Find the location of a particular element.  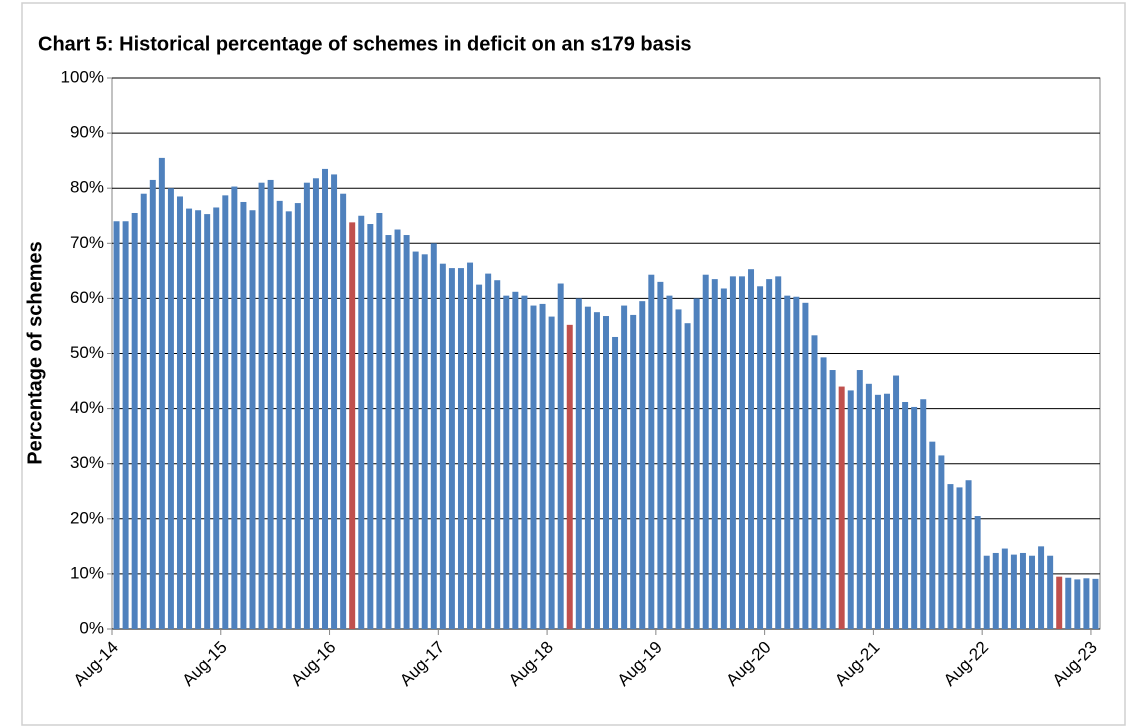

y-tick-label: 30% is located at coordinates (87, 462).